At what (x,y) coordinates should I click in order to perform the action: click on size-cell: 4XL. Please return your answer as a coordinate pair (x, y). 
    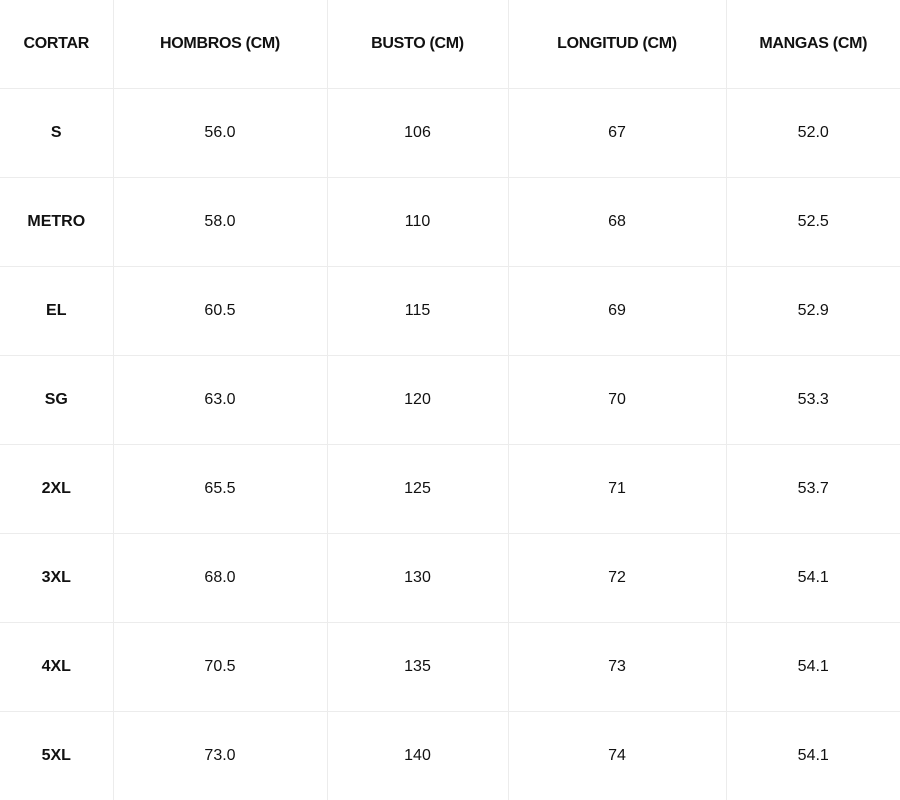
    Looking at the image, I should click on (56, 667).